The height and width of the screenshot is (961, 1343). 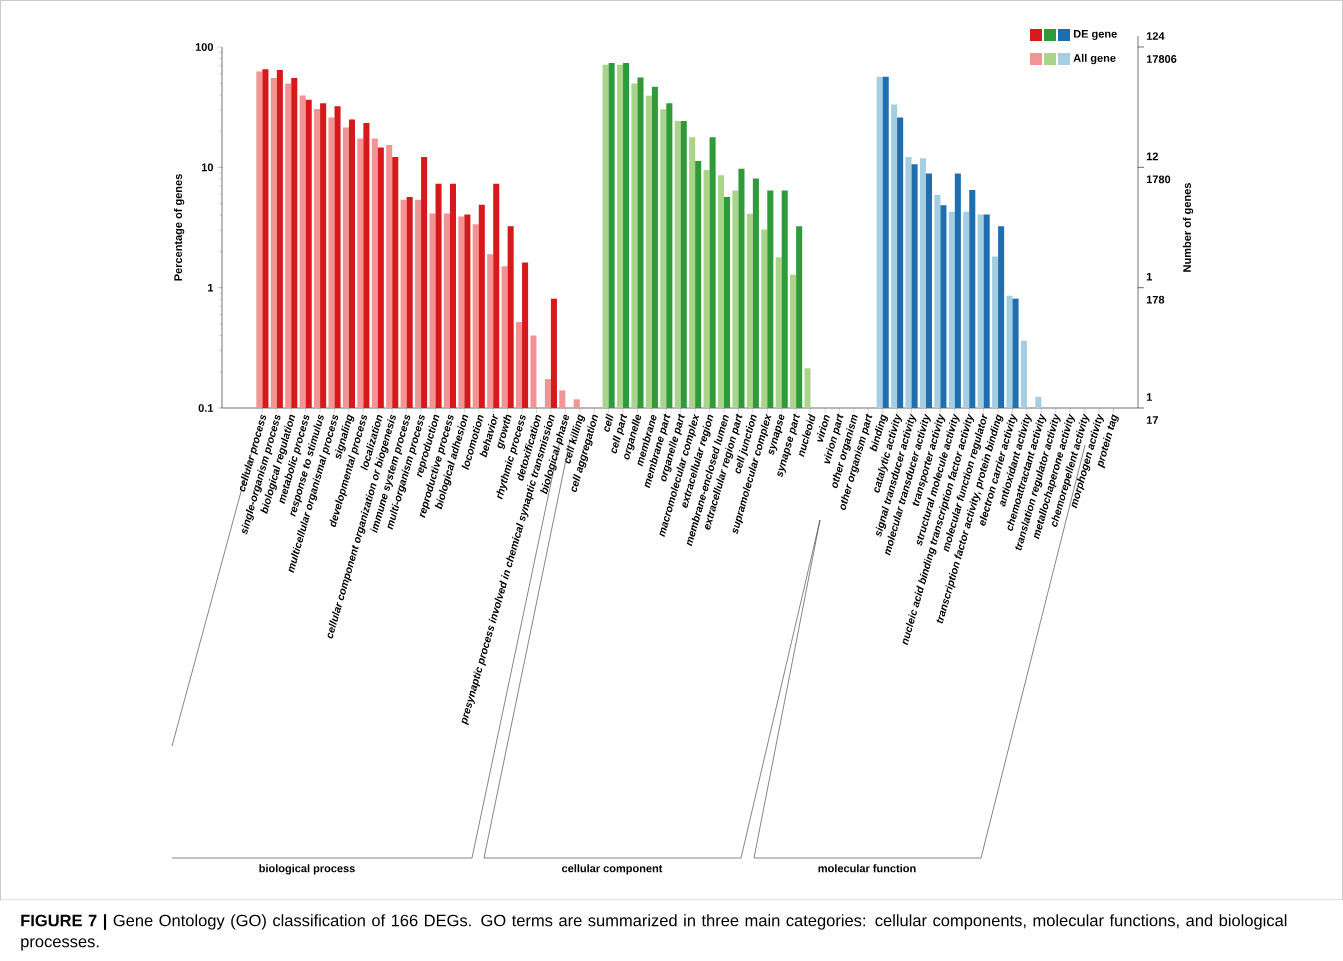 I want to click on x-tick-label: cell, so click(x=609, y=422).